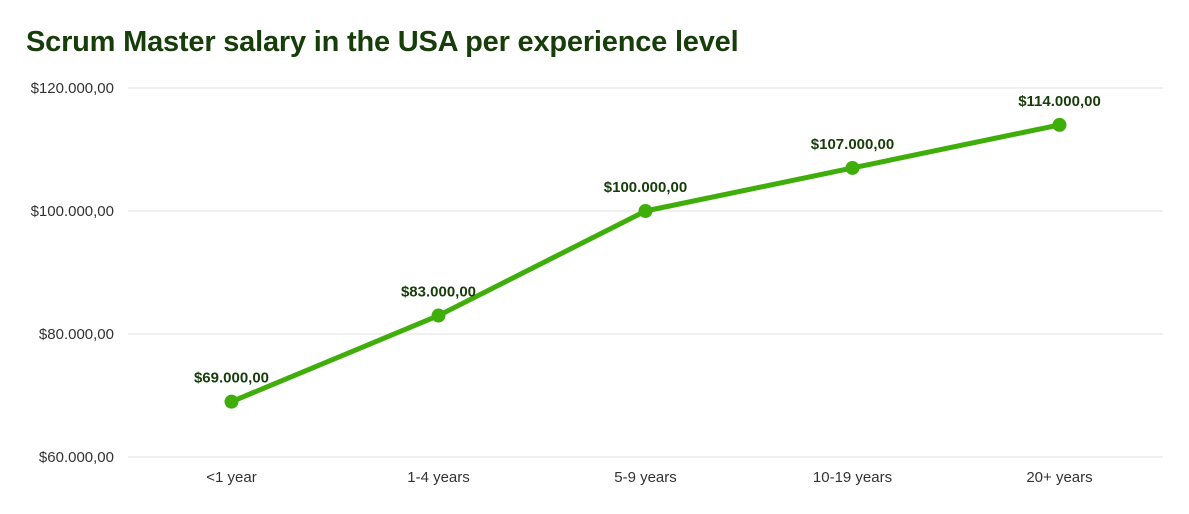 The width and height of the screenshot is (1189, 514). I want to click on data-label: $69.000,00, so click(231, 378).